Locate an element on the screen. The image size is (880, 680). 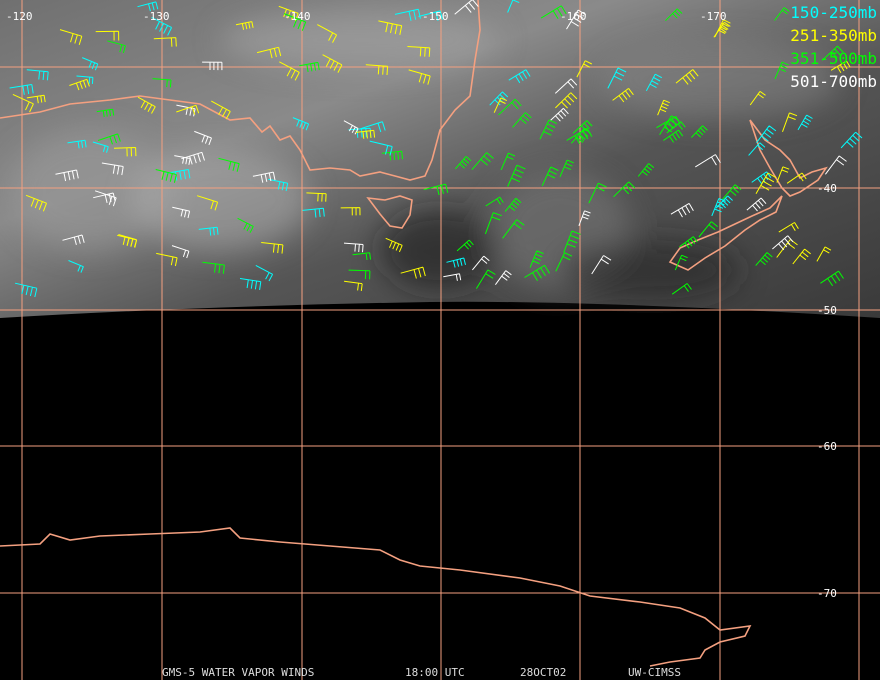
longitude-labels: -120 -130 -140 -150 -160 -170 is located at coordinates (366, 16).